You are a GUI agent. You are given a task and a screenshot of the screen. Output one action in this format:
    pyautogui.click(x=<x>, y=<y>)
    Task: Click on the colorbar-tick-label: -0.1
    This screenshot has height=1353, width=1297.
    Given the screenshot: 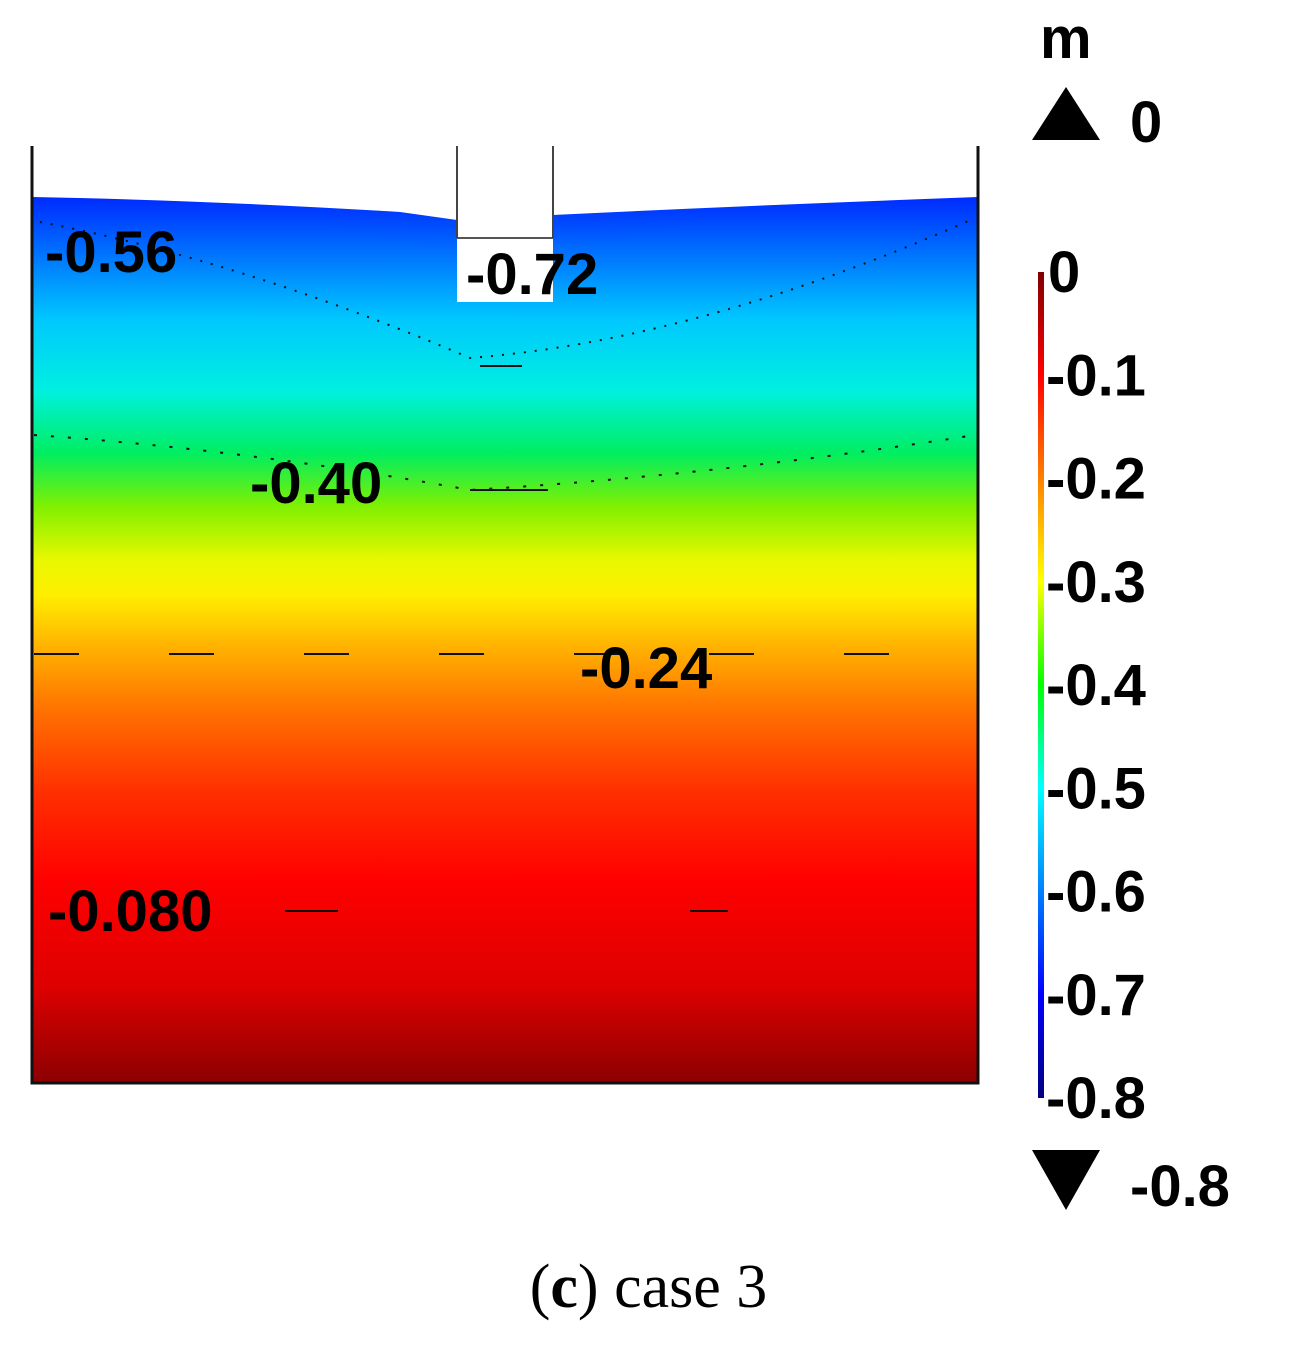 What is the action you would take?
    pyautogui.click(x=1096, y=375)
    